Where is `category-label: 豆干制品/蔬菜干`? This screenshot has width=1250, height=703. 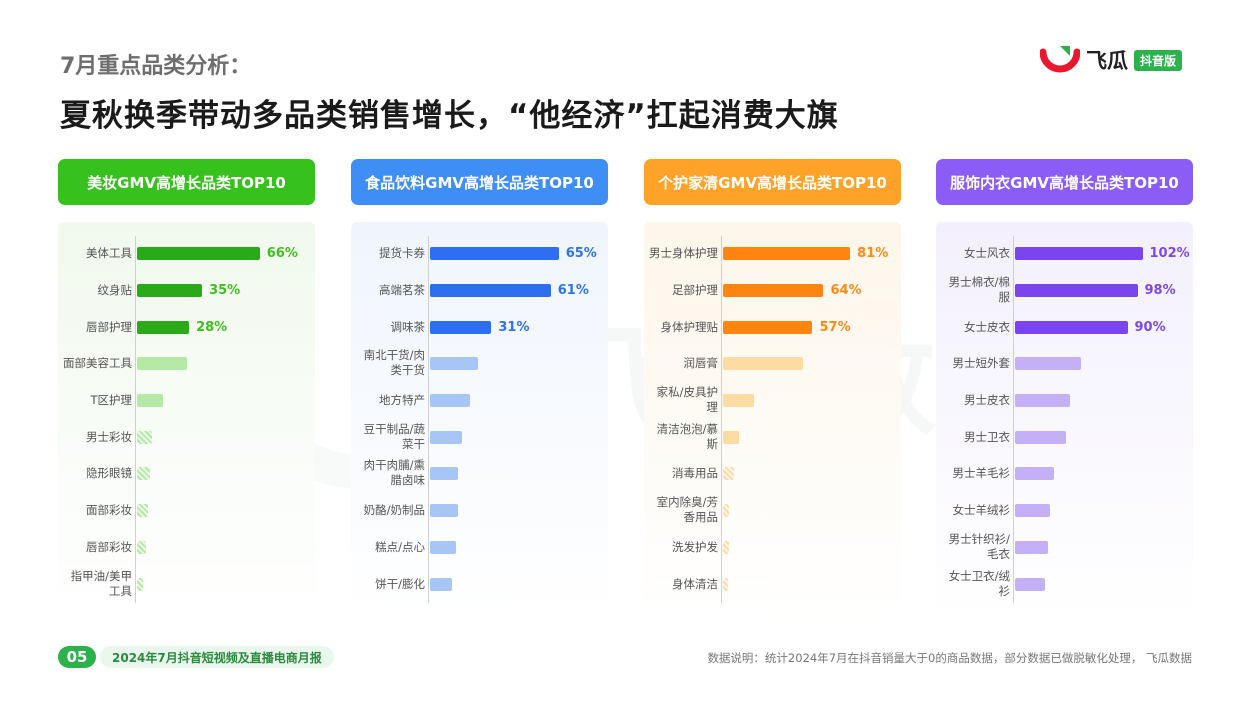 category-label: 豆干制品/蔬菜干 is located at coordinates (394, 436).